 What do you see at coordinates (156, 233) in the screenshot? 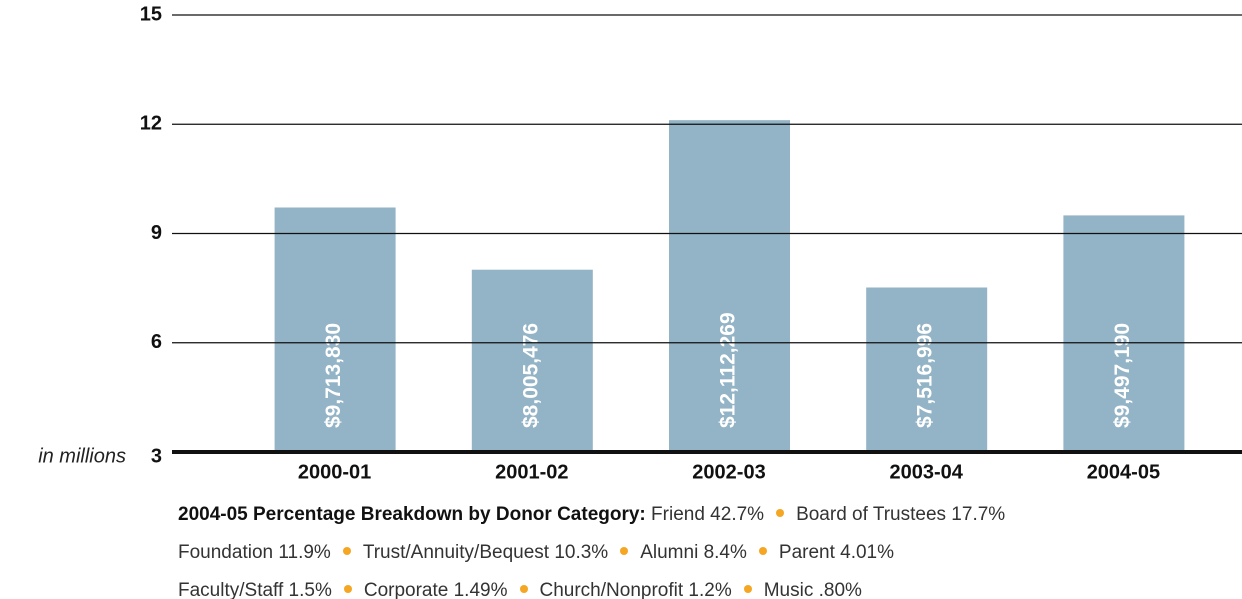
I see `y-tick-label: 9` at bounding box center [156, 233].